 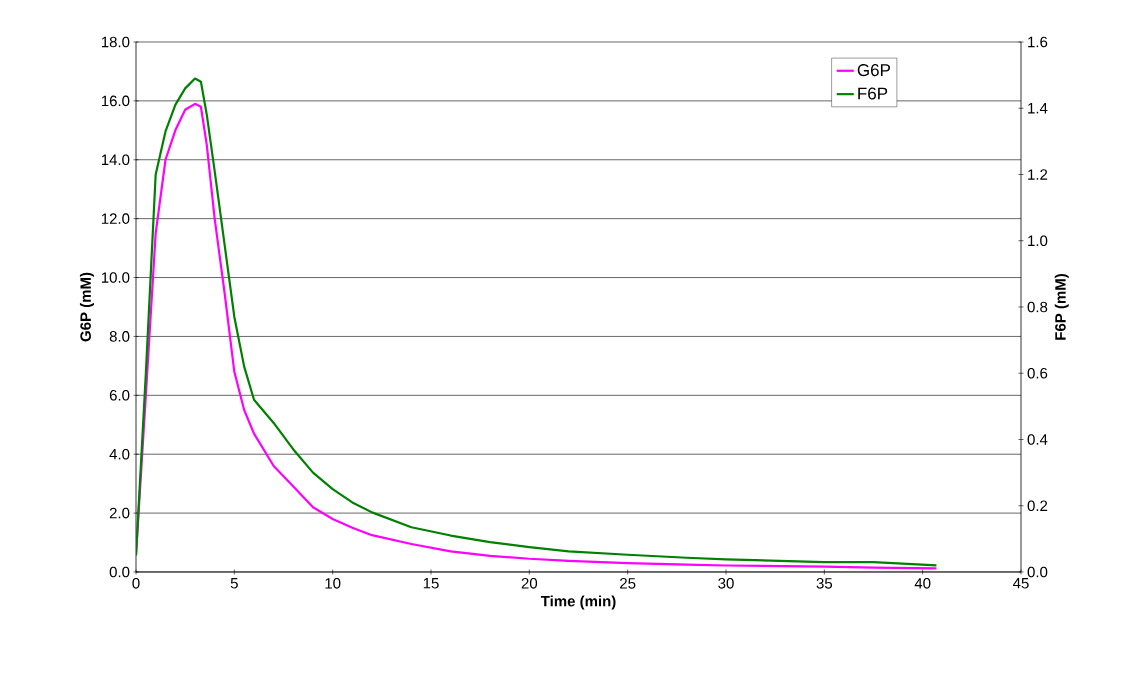 What do you see at coordinates (1038, 241) in the screenshot?
I see `y2-tick-label: 1.0` at bounding box center [1038, 241].